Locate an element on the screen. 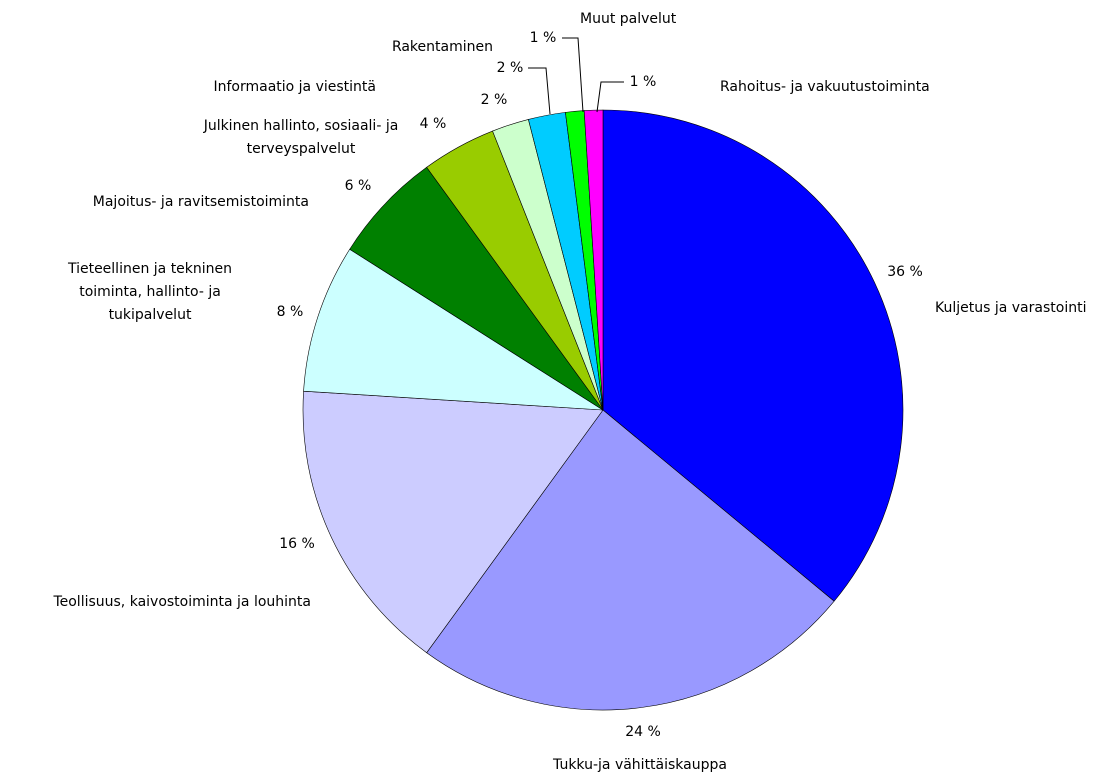 This screenshot has width=1113, height=774. category-label: Kuljetus ja varastointi is located at coordinates (1011, 308).